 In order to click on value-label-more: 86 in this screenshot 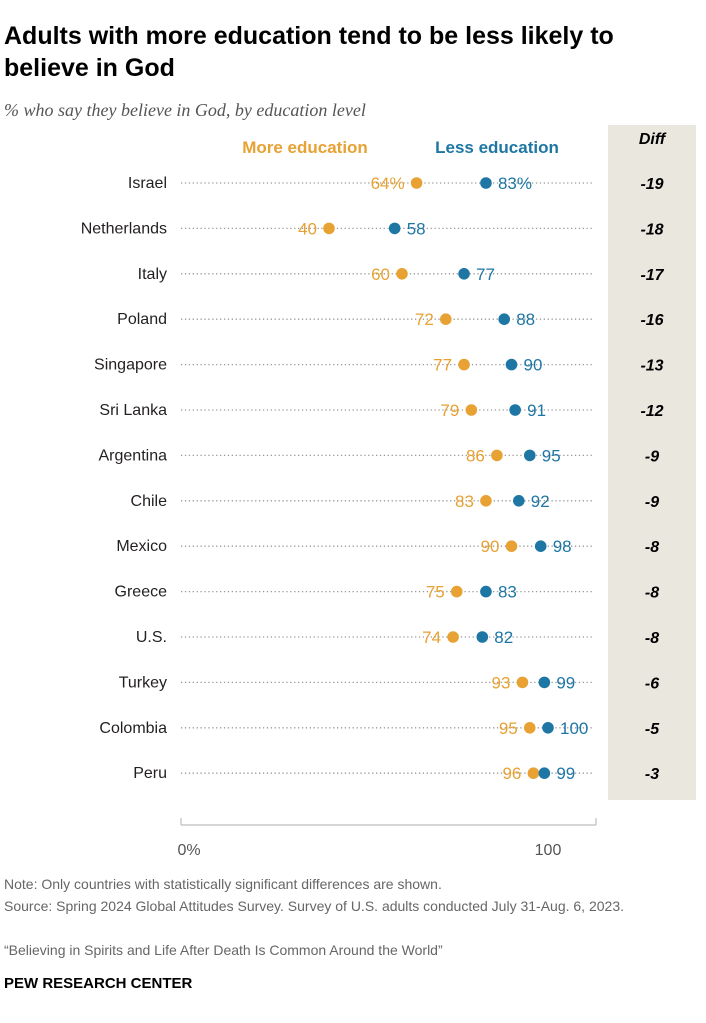, I will do `click(475, 455)`.